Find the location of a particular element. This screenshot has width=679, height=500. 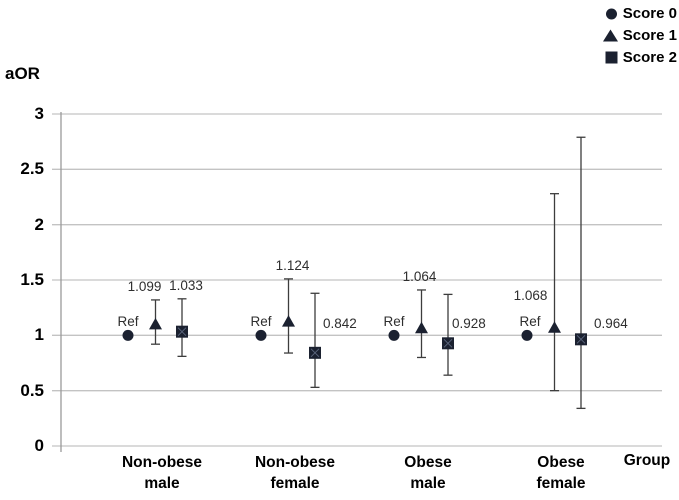

legend-label: Score 1 is located at coordinates (649, 35).